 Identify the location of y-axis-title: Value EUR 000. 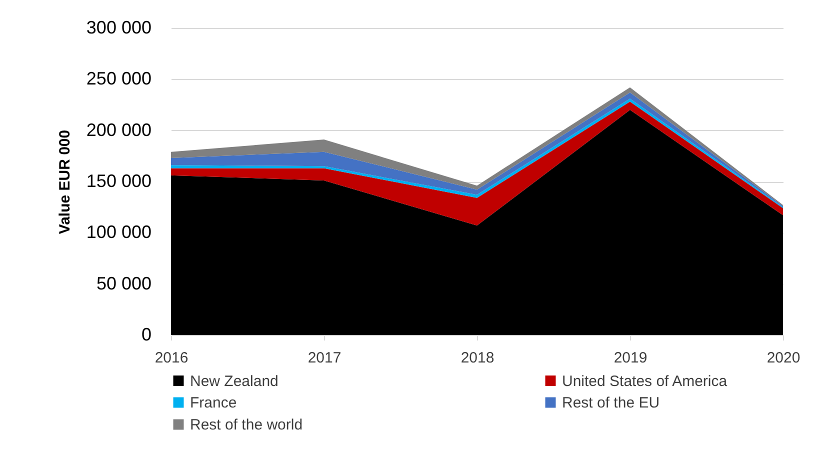
(65, 182).